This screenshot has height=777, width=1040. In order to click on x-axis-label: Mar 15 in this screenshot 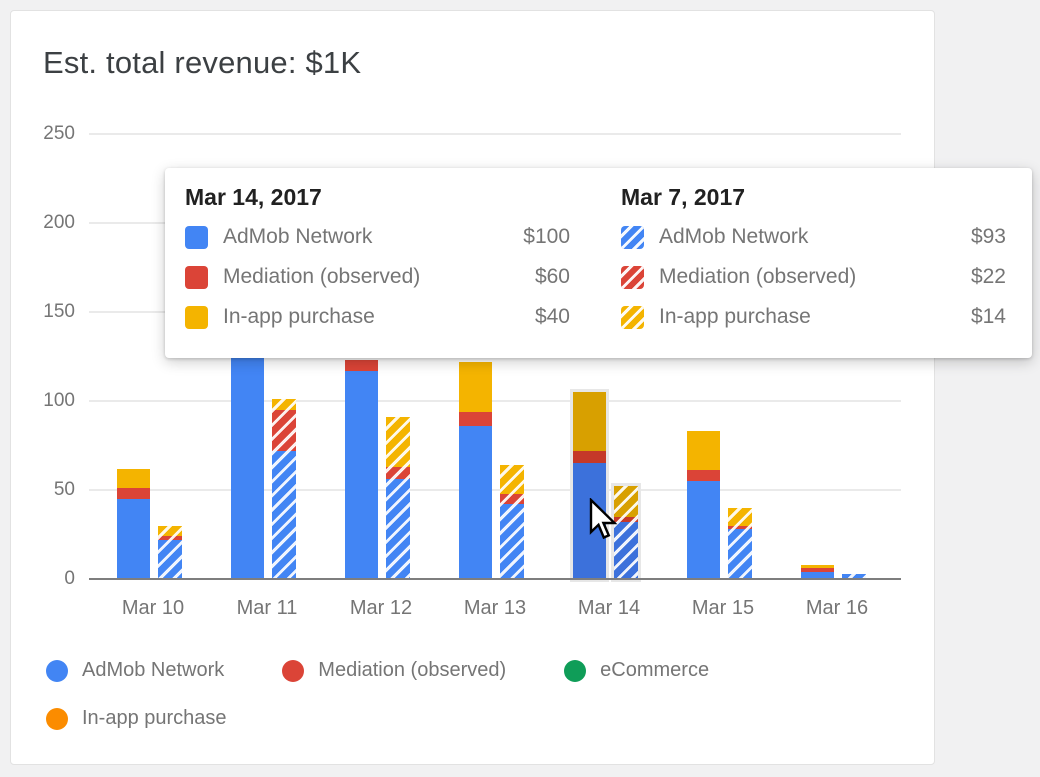, I will do `click(723, 608)`.